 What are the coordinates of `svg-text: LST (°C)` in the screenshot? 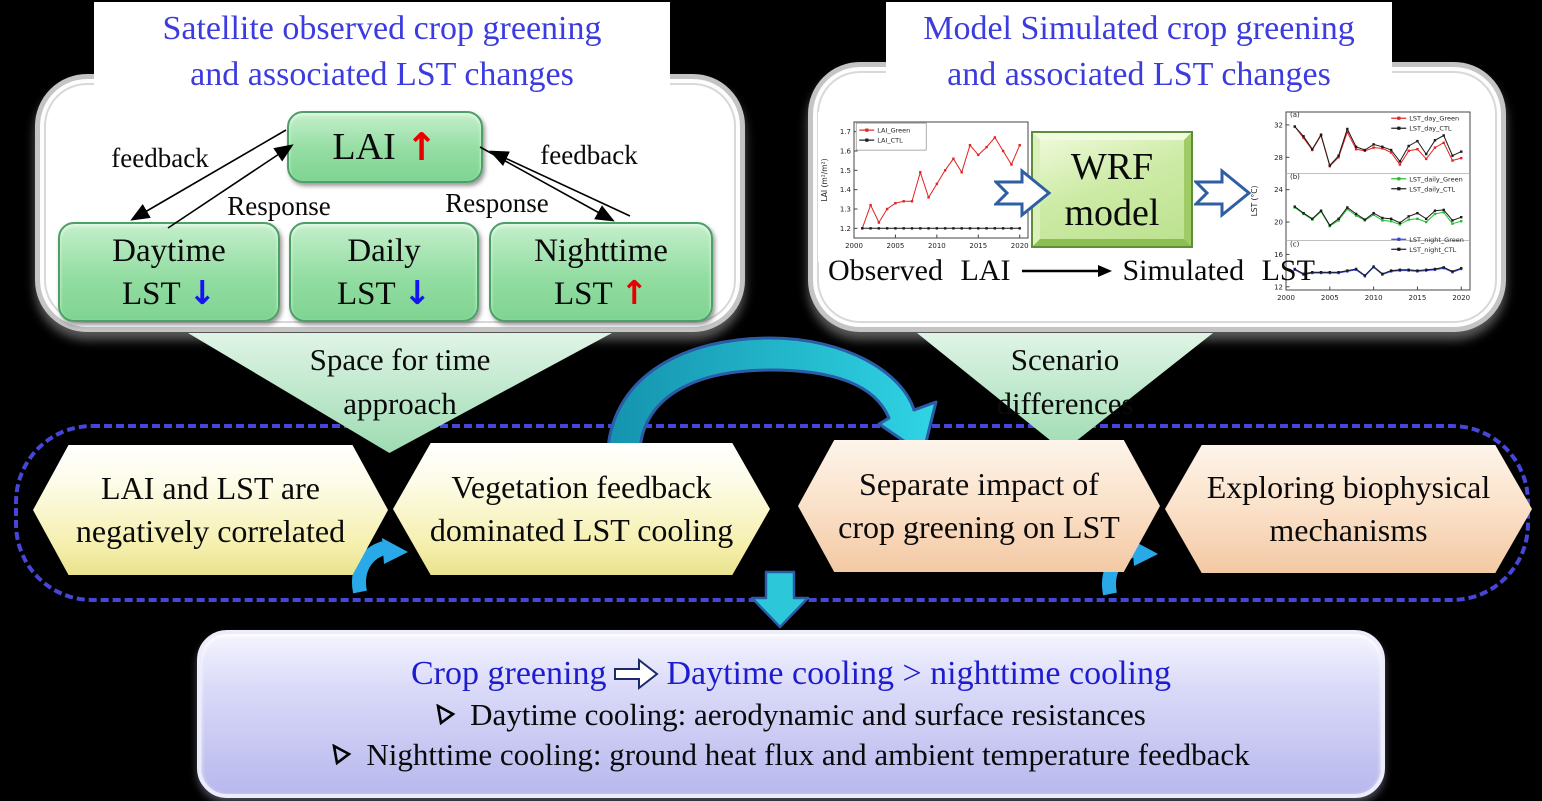 It's located at (1254, 201).